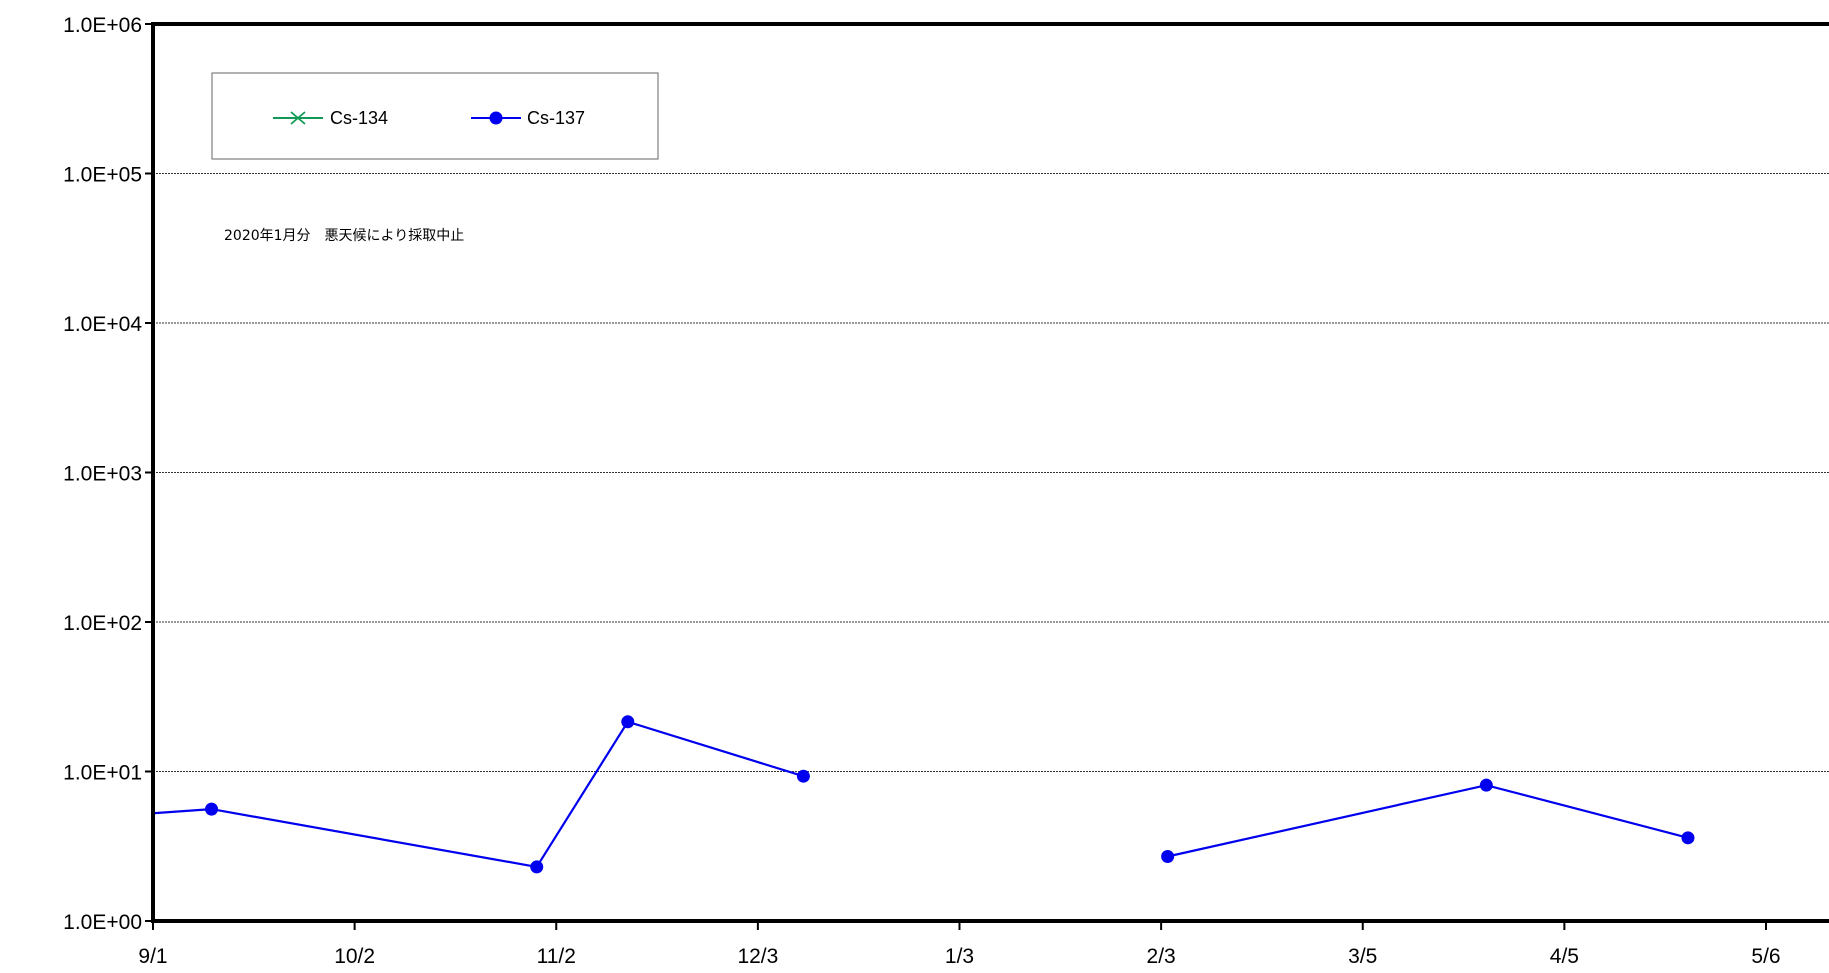 The image size is (1829, 973). I want to click on legend-box, so click(435, 116).